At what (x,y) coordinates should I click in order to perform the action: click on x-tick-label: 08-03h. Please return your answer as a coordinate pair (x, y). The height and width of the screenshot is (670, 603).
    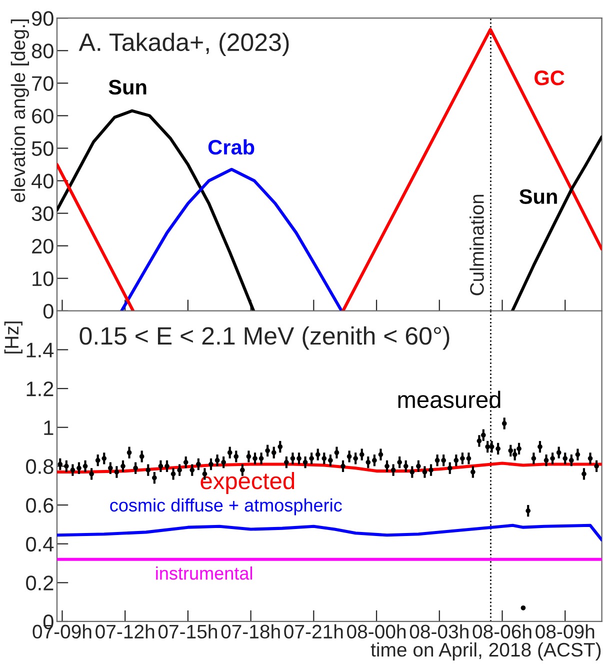
    Looking at the image, I should click on (439, 631).